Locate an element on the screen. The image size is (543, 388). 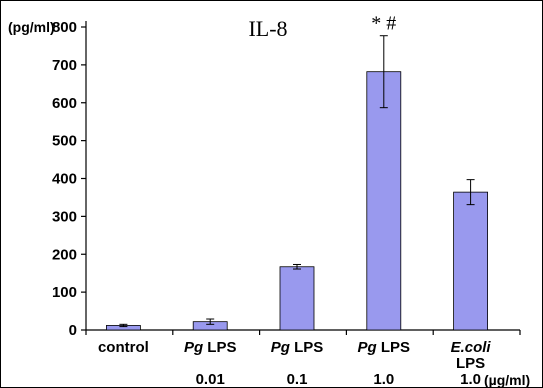
x-category-label: control is located at coordinates (123, 347).